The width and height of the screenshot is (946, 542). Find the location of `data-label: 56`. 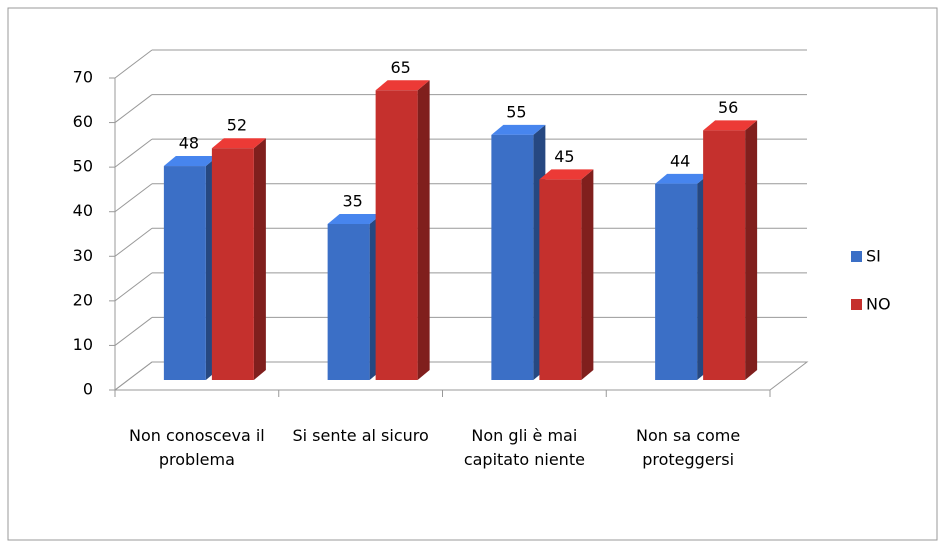

data-label: 56 is located at coordinates (728, 107).